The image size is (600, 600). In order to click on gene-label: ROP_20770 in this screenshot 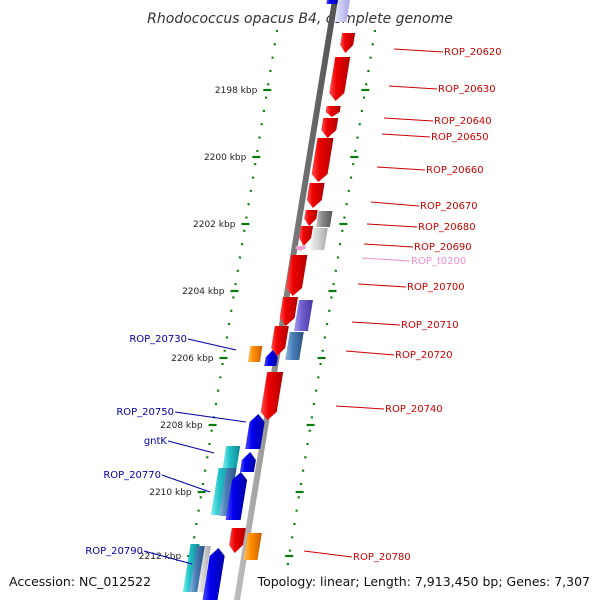, I will do `click(132, 475)`.